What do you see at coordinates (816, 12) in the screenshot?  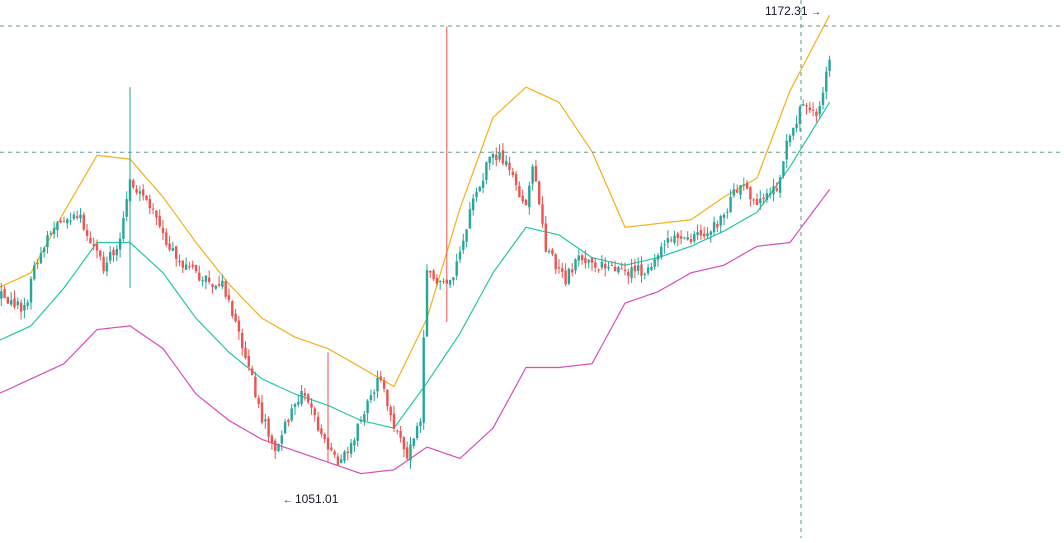 I see `high-price-arrow: →` at bounding box center [816, 12].